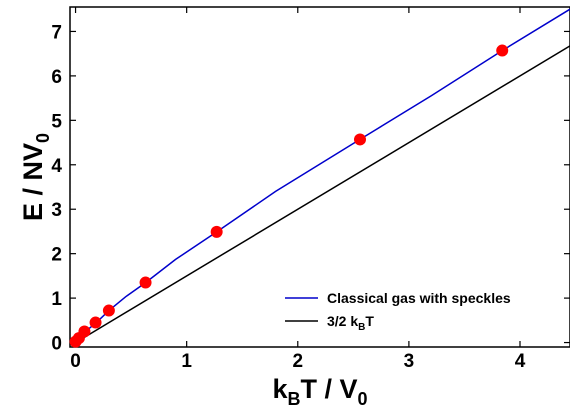  What do you see at coordinates (363, 398) in the screenshot?
I see `x-axis-label-sub2: 0` at bounding box center [363, 398].